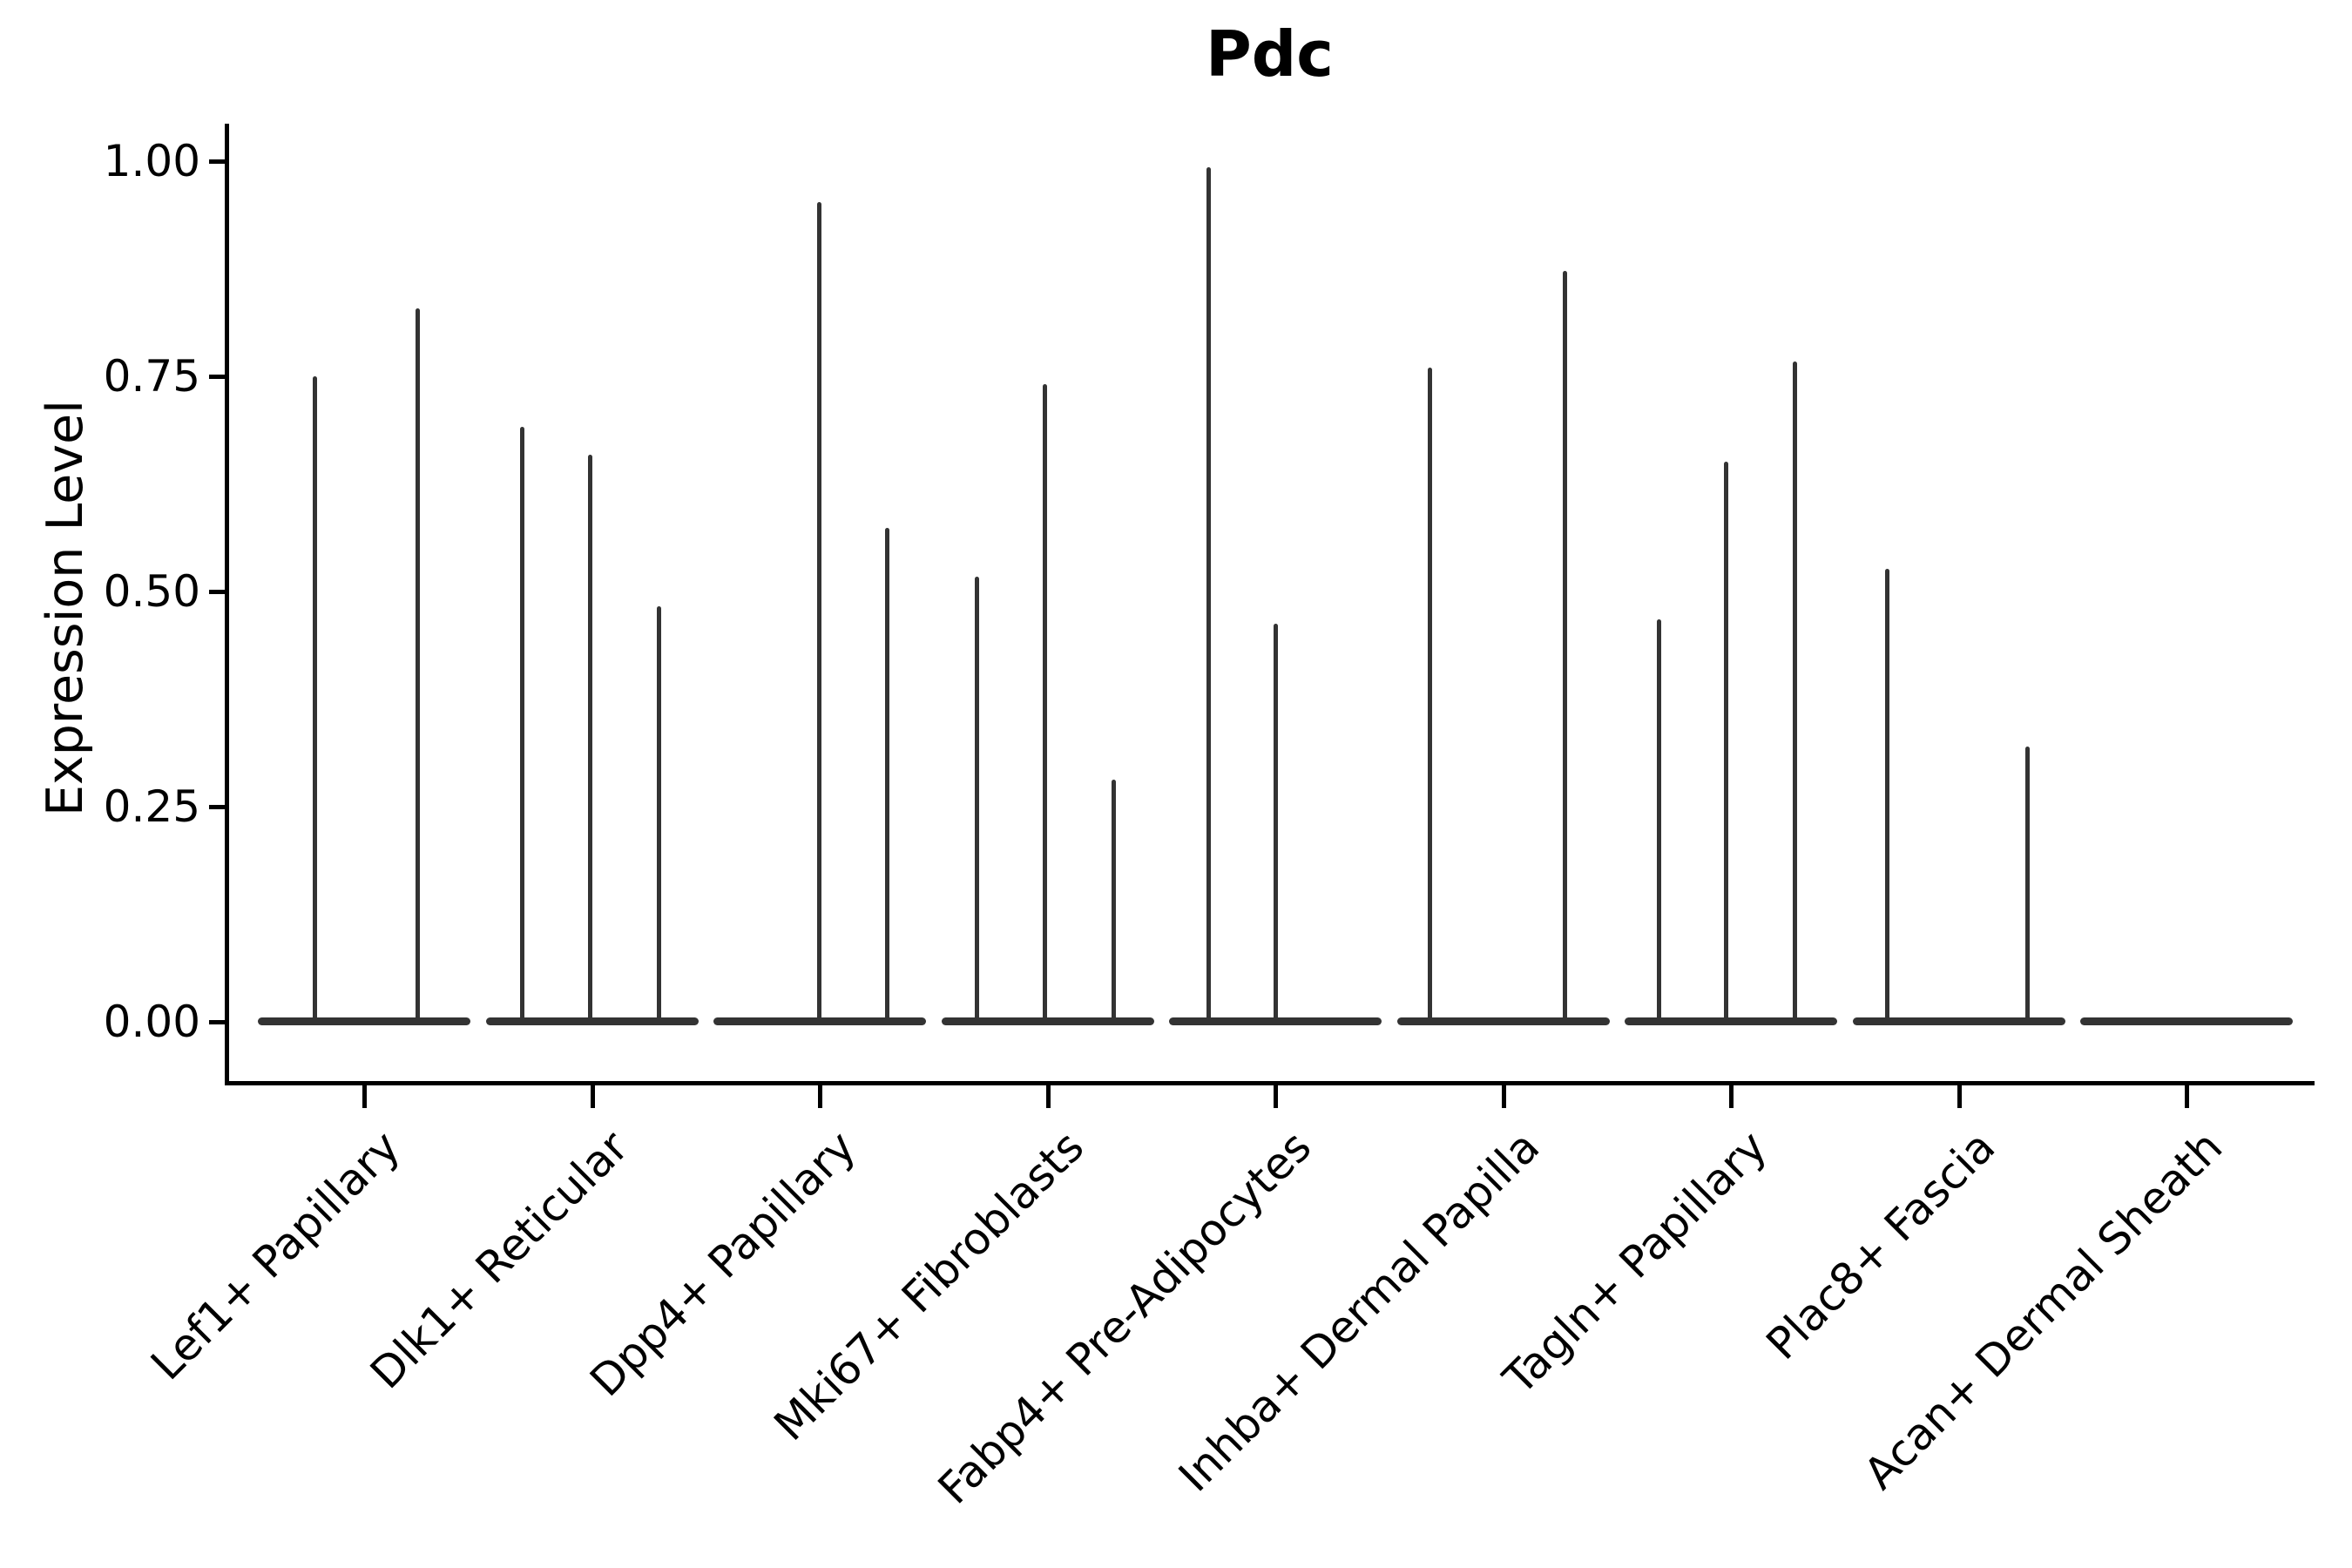  I want to click on x-tick-label: Lef1+ Papillary, so click(275, 1255).